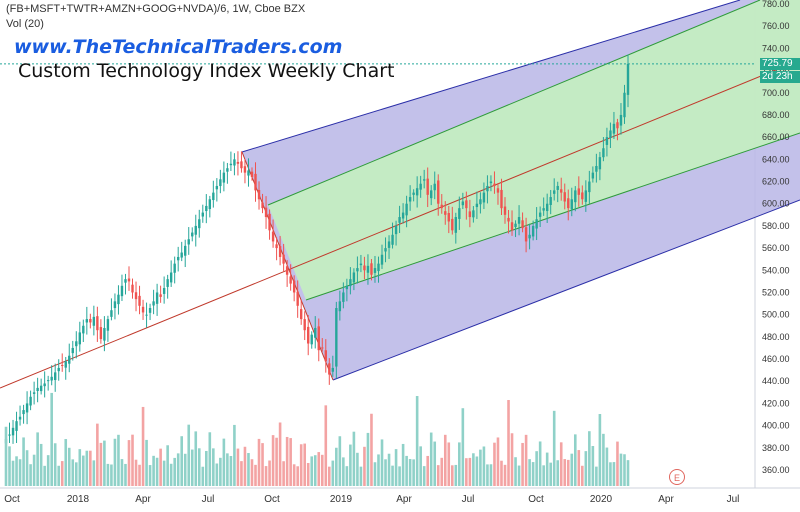 This screenshot has height=512, width=800. I want to click on y-tick-label: 660.00, so click(776, 137).